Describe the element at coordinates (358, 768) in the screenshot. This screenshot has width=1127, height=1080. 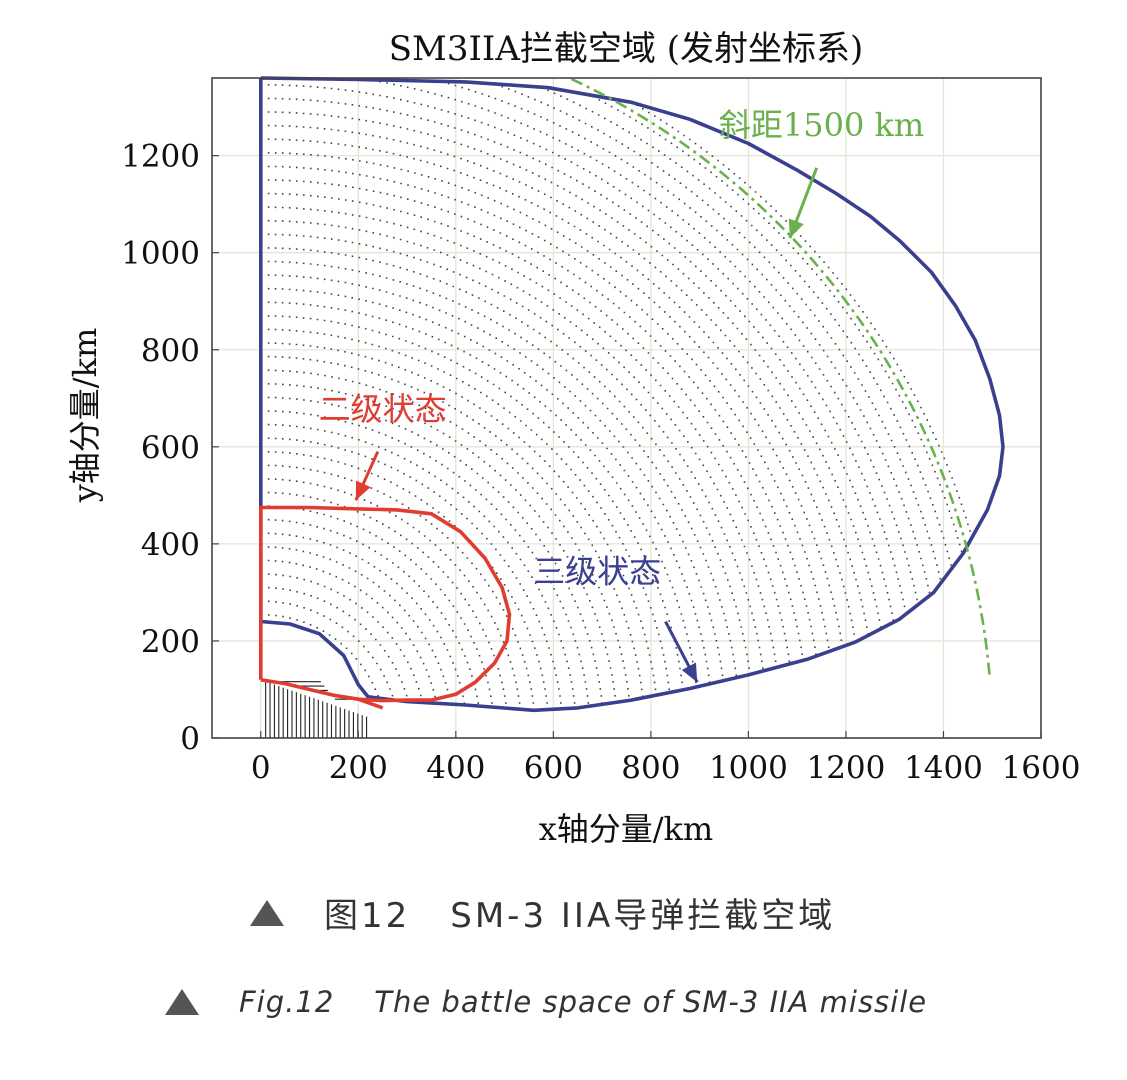
I see `x-tick-label: 200` at that location.